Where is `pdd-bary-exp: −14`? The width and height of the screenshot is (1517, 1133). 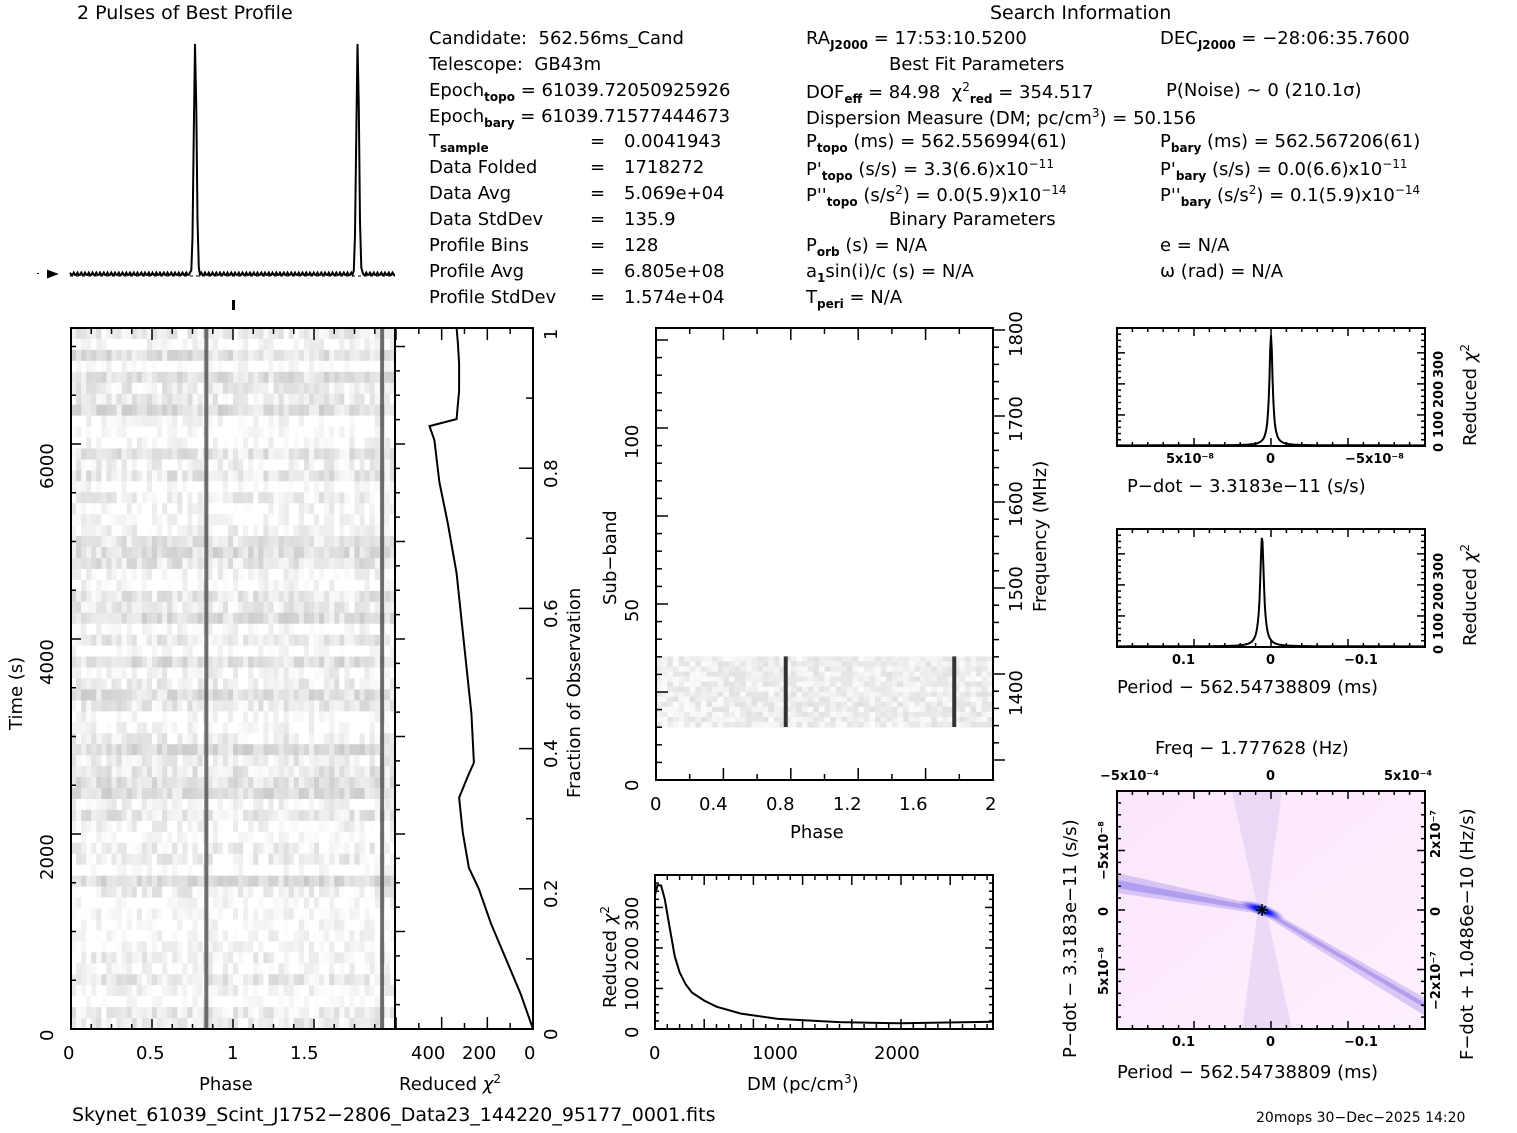 pdd-bary-exp: −14 is located at coordinates (1407, 190).